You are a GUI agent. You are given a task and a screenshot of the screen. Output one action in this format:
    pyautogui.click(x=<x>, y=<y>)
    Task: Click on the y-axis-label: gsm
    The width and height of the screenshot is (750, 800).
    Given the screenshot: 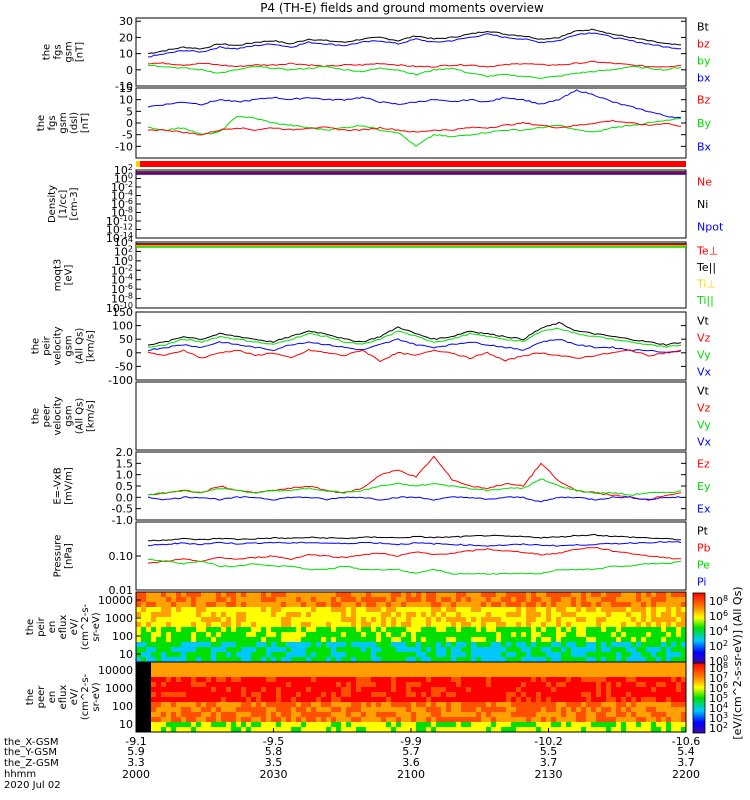 What is the action you would take?
    pyautogui.click(x=69, y=415)
    